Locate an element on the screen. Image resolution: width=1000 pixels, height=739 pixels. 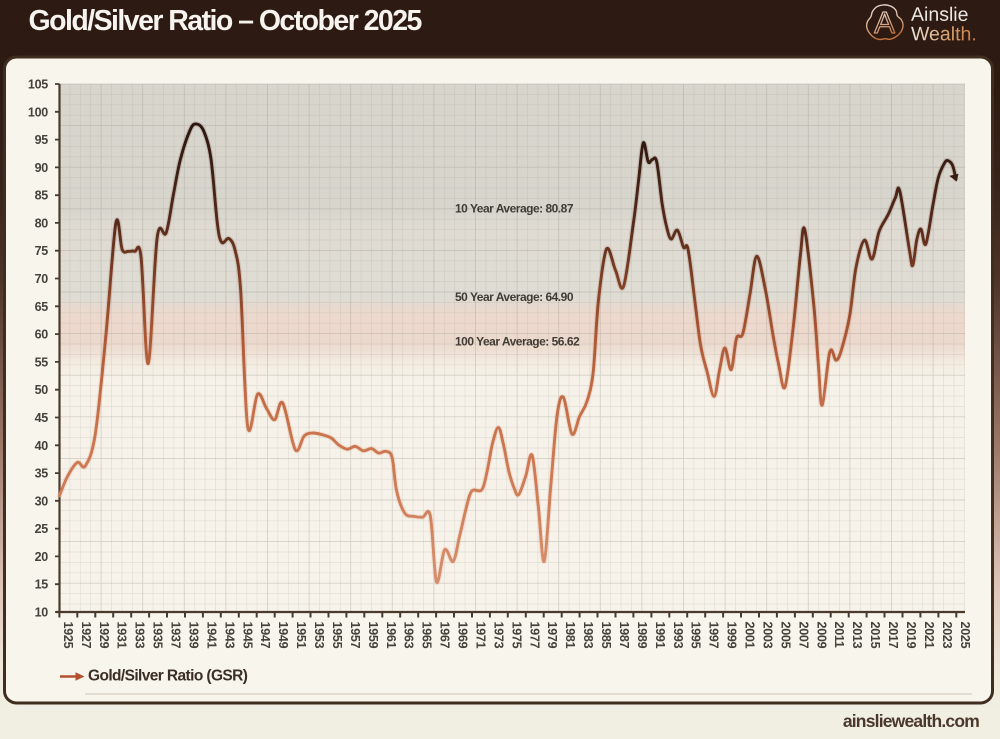
svg-text: 1969 is located at coordinates (463, 635).